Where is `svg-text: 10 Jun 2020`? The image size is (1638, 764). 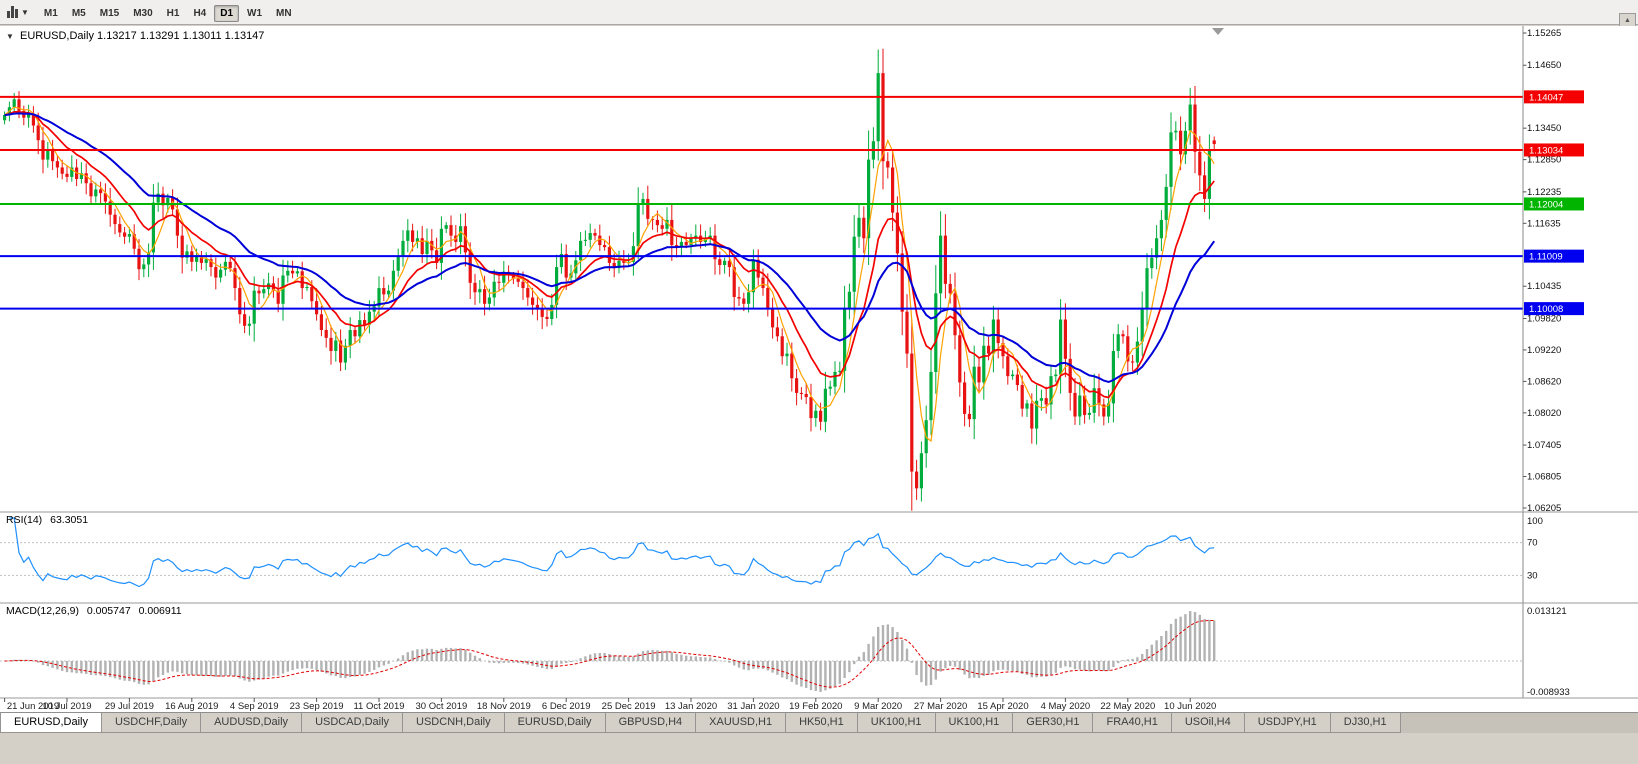 svg-text: 10 Jun 2020 is located at coordinates (1190, 706).